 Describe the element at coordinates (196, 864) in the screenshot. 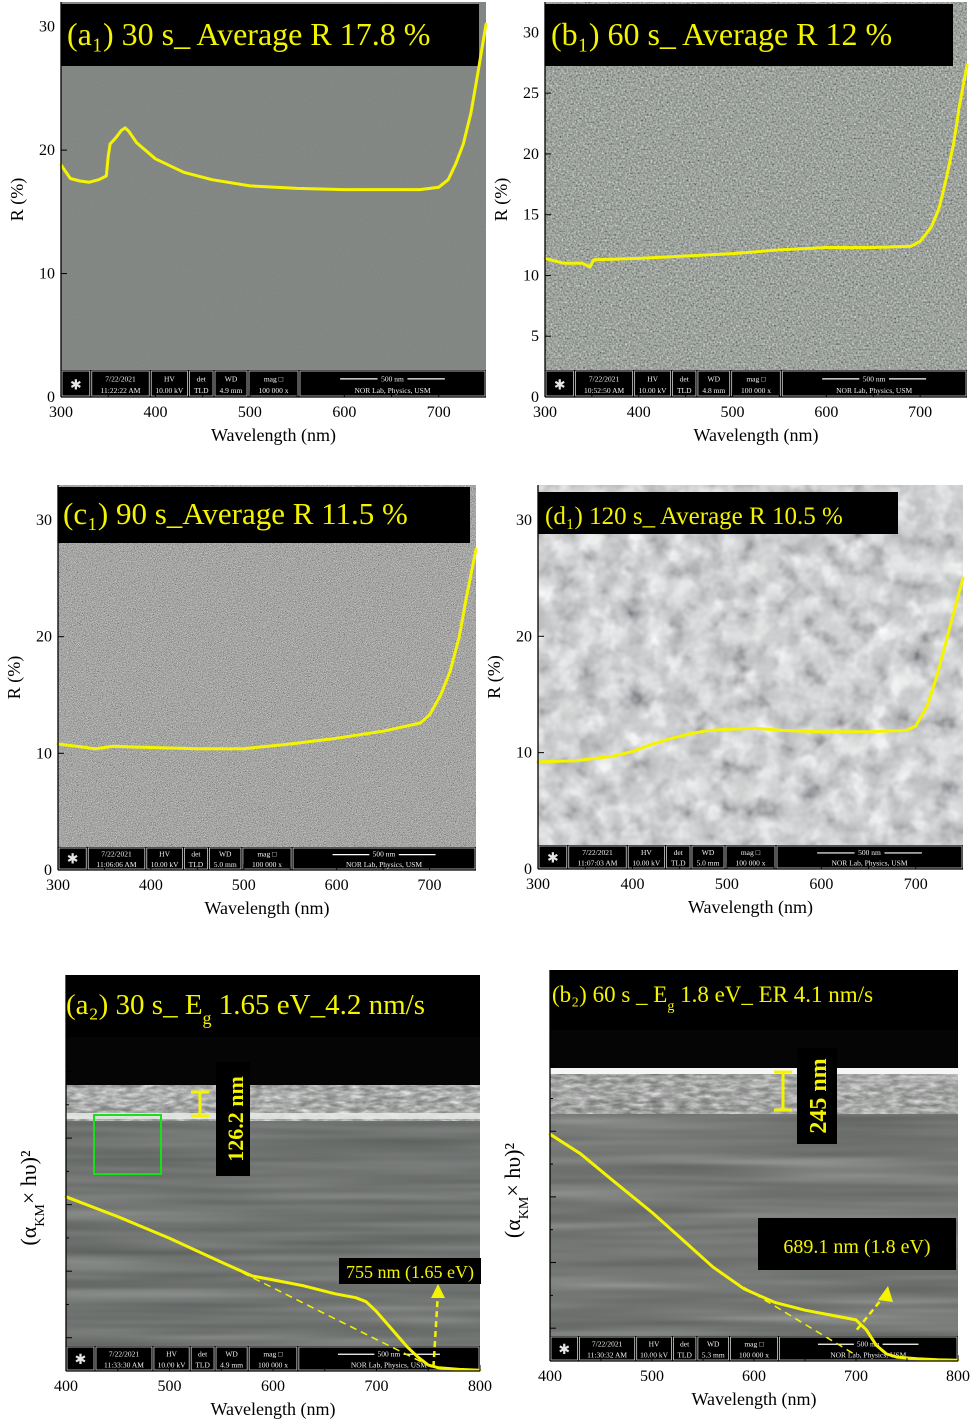

I see `databar-det-bottom: TLD` at that location.